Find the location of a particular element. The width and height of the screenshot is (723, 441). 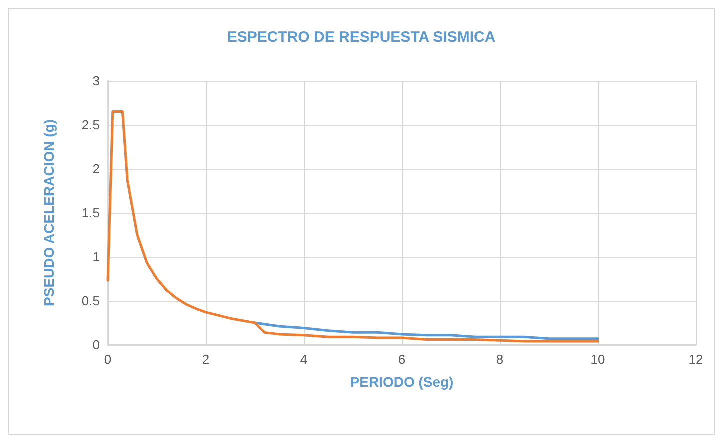

y-axis-title: PSEUDO ACELERACION (g) is located at coordinates (49, 213).